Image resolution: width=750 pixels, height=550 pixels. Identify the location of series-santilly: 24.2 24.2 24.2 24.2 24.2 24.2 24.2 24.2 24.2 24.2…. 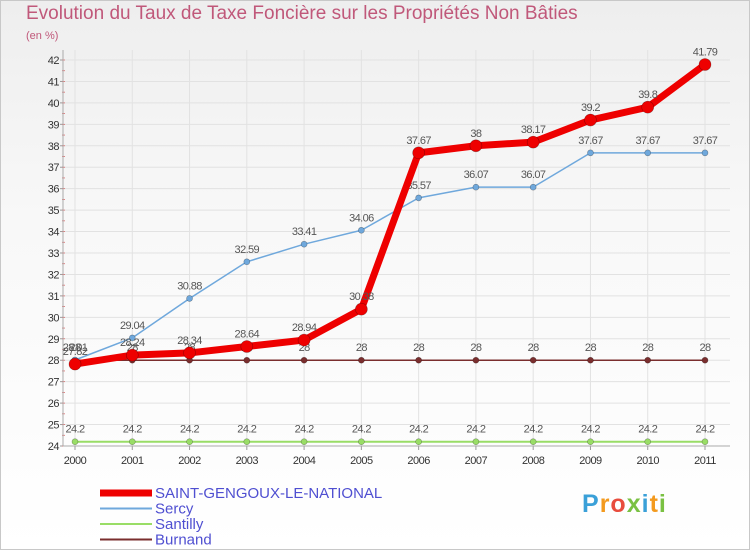
(390, 435).